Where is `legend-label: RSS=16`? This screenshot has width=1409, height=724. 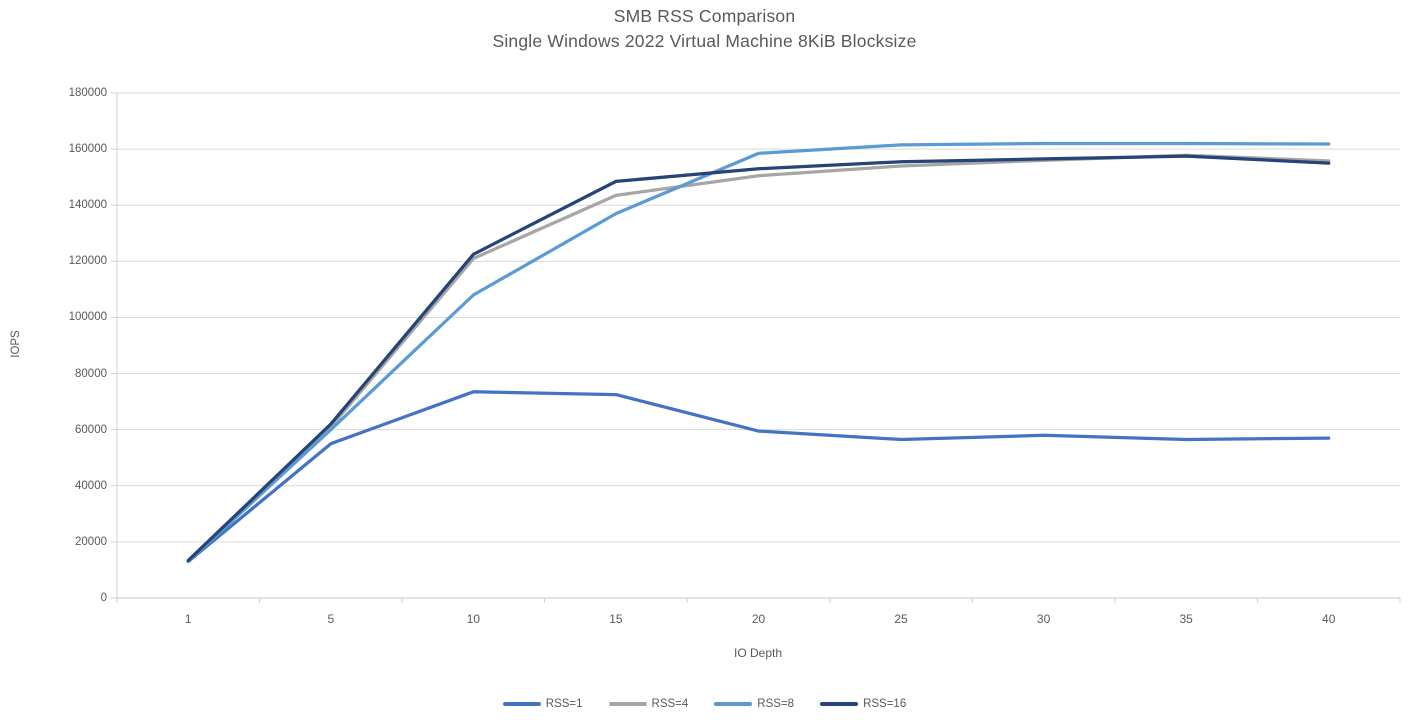 legend-label: RSS=16 is located at coordinates (885, 704).